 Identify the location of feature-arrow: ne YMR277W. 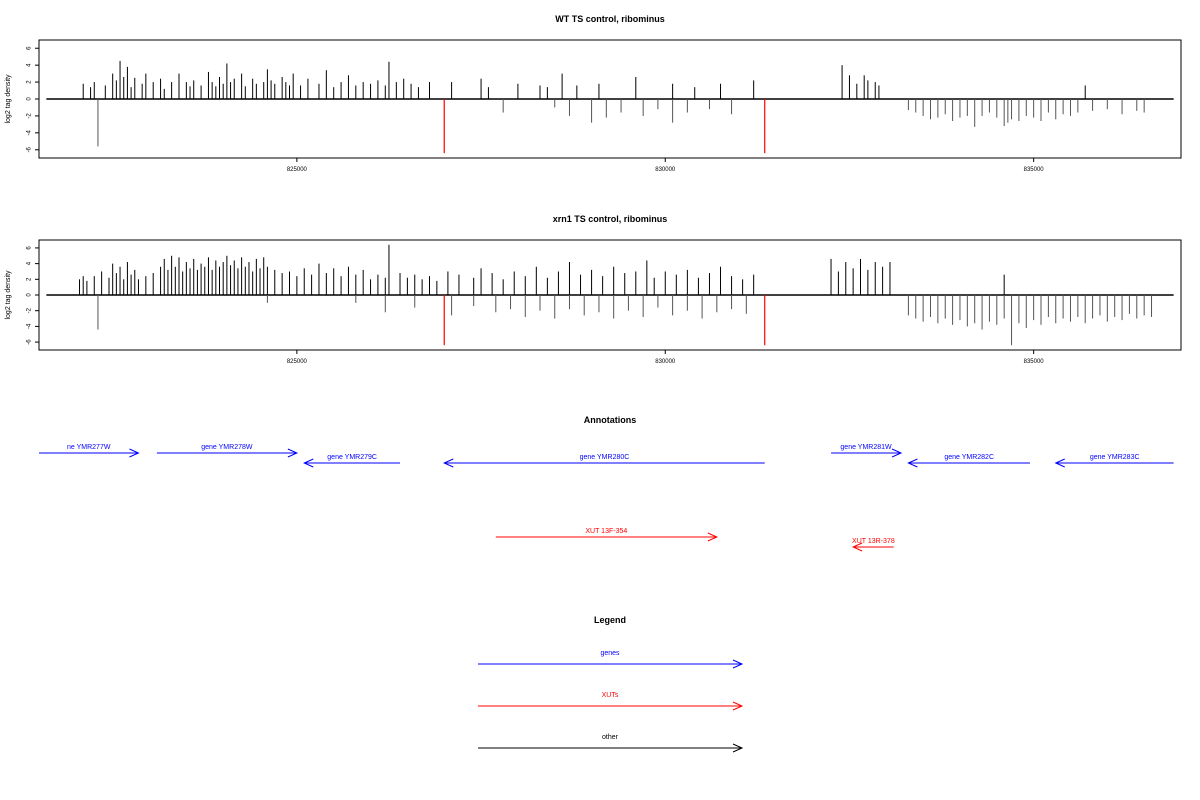
(89, 451).